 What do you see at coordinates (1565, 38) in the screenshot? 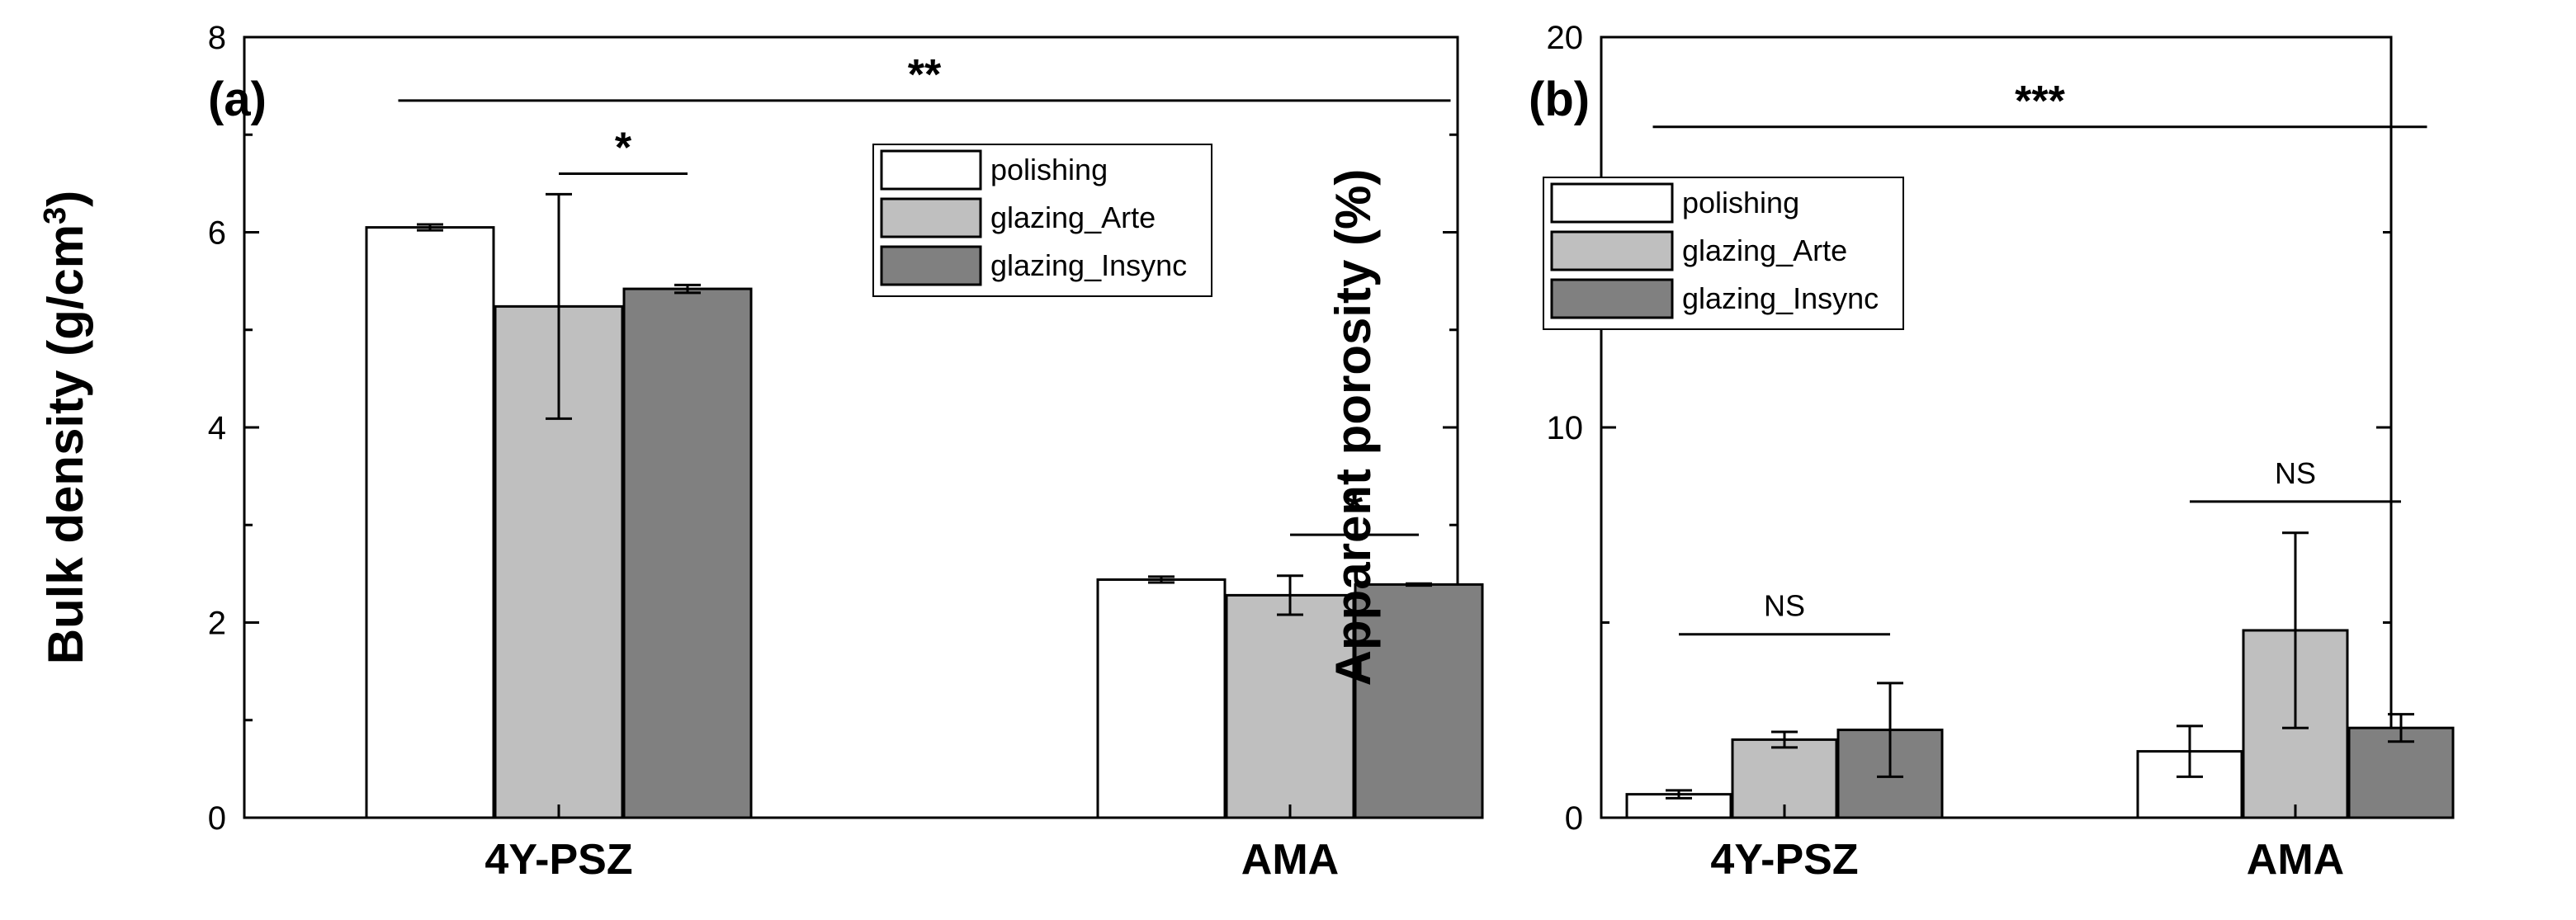
I see `y-tick-label: 20` at bounding box center [1565, 38].